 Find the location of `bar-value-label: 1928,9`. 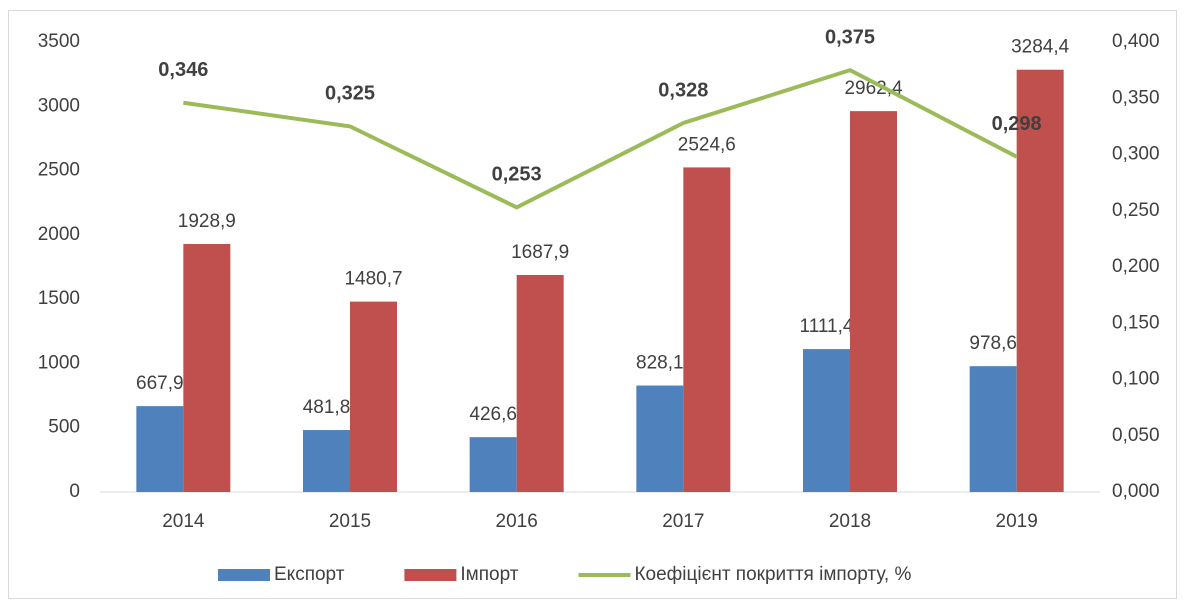

bar-value-label: 1928,9 is located at coordinates (207, 221).